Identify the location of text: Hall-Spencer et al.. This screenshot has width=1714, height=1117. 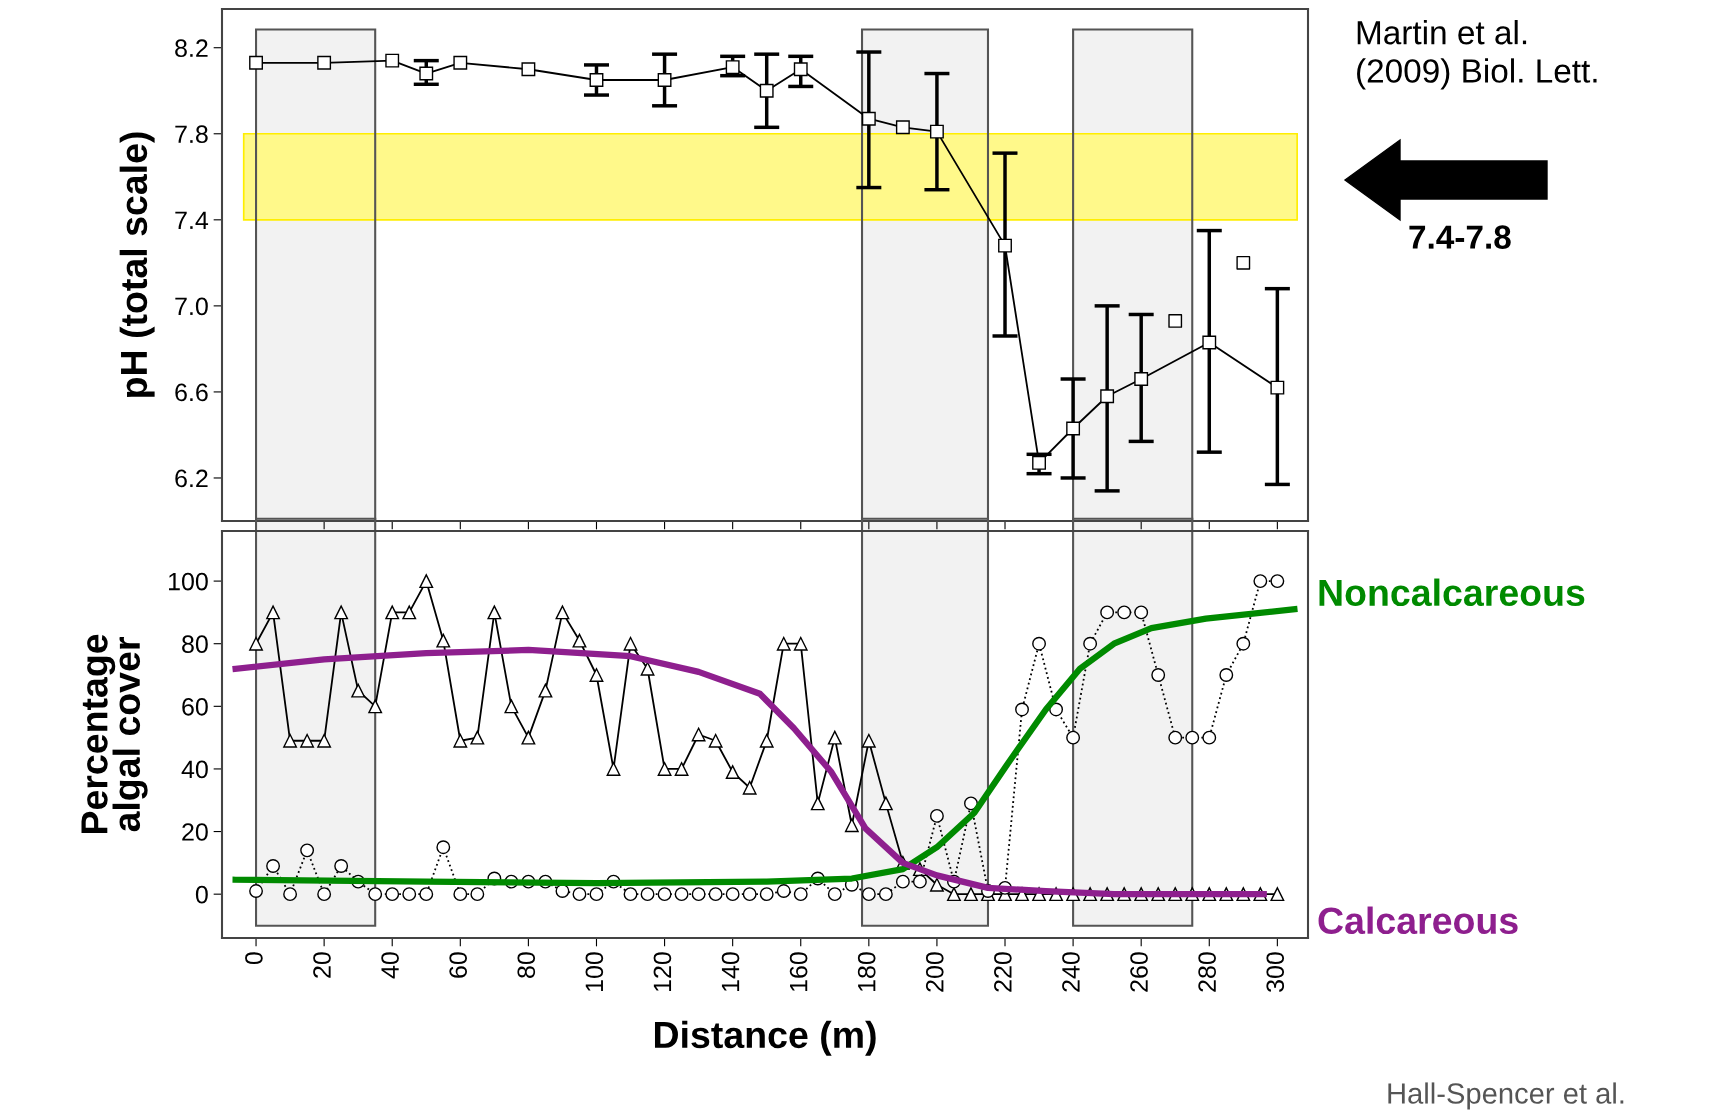
(1506, 1096).